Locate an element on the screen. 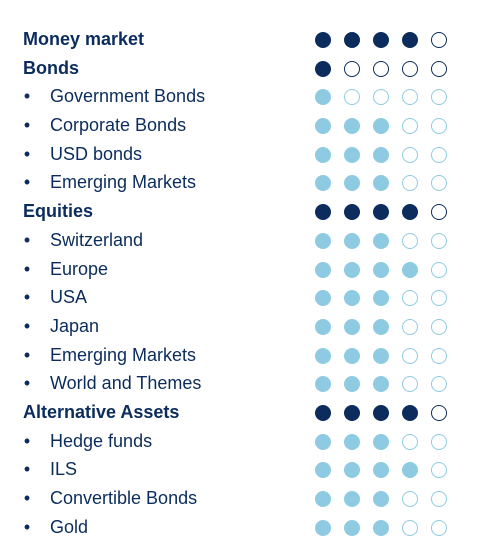 The height and width of the screenshot is (555, 488). subcategory-label: Japan is located at coordinates (75, 325).